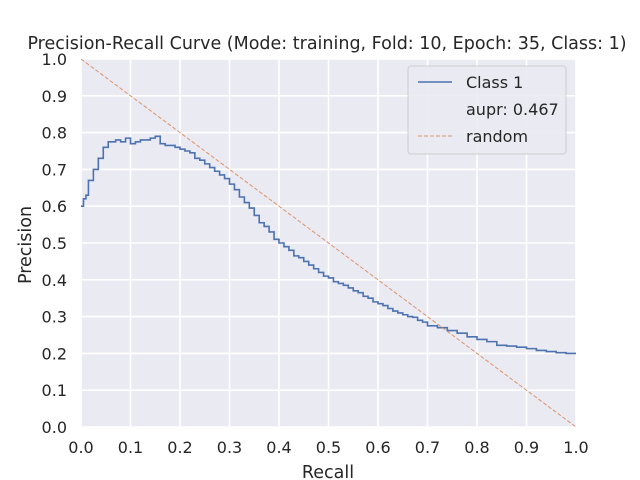 The image size is (640, 480). Describe the element at coordinates (54, 96) in the screenshot. I see `y-tick-label: 0.9` at that location.